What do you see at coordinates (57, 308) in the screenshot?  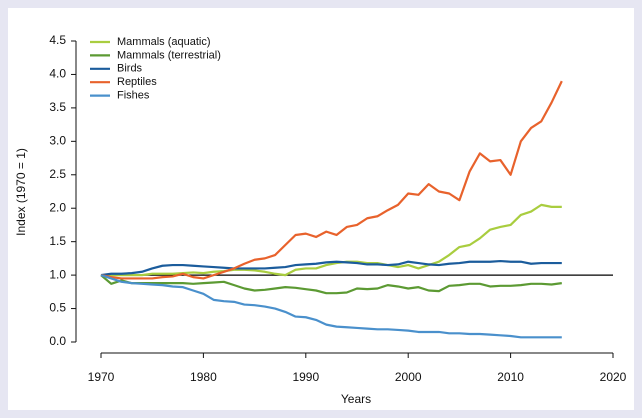 I see `y-tick-label: 0.5` at bounding box center [57, 308].